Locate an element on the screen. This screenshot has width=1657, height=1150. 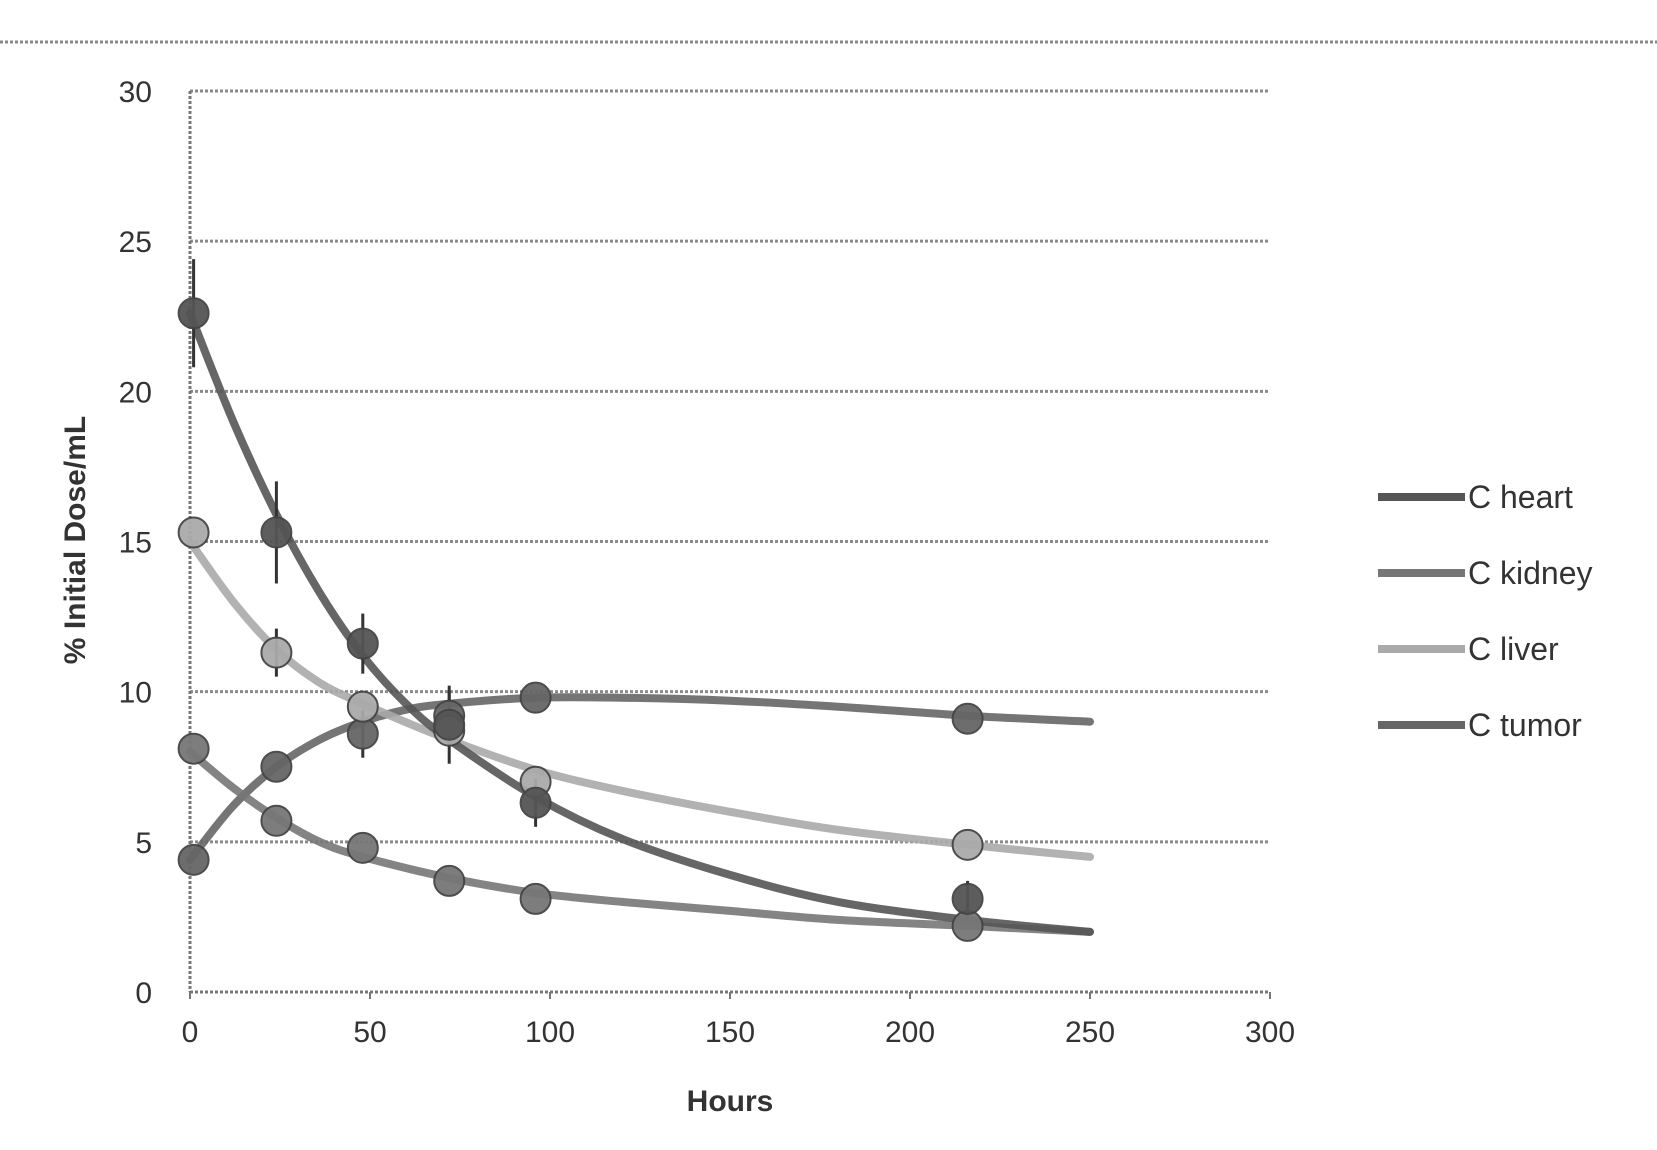
y-tick-label: 20 is located at coordinates (135, 392).